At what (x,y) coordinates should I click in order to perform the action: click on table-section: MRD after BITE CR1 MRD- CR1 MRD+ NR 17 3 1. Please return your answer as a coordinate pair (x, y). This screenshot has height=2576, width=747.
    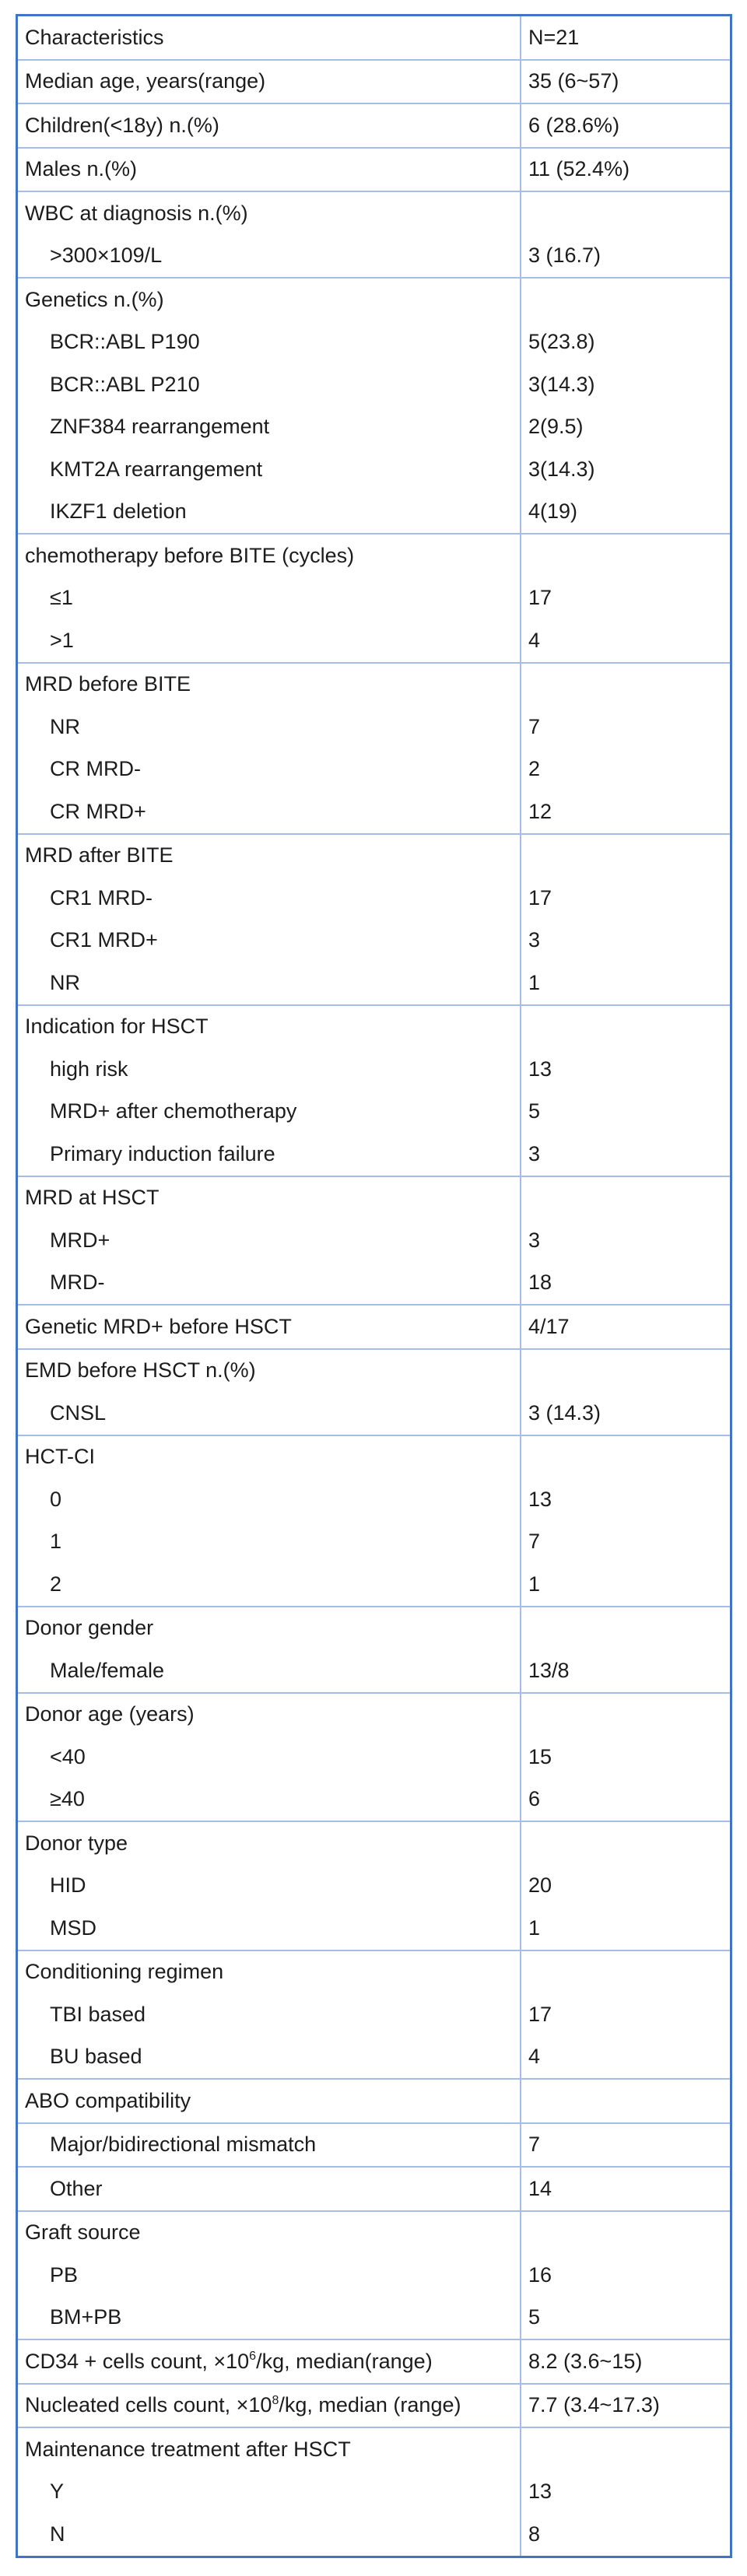
    Looking at the image, I should click on (374, 920).